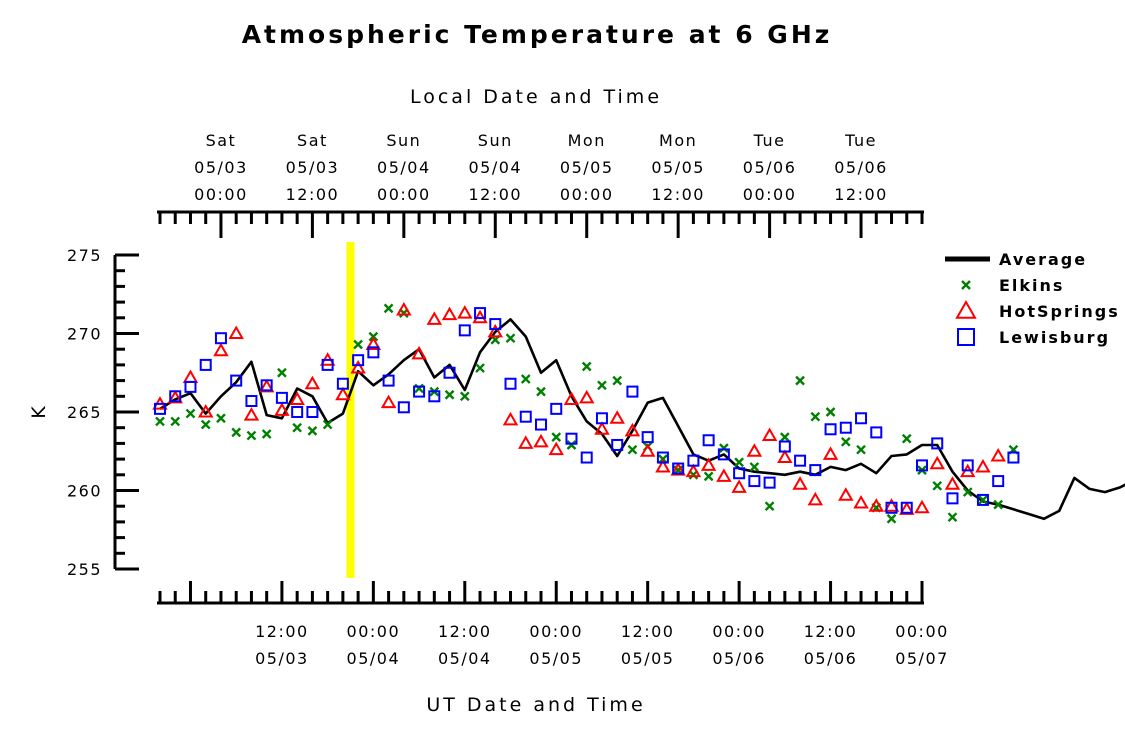 Image resolution: width=1125 pixels, height=731 pixels. What do you see at coordinates (1036, 310) in the screenshot?
I see `legend-item-hotsprings: HotSprings` at bounding box center [1036, 310].